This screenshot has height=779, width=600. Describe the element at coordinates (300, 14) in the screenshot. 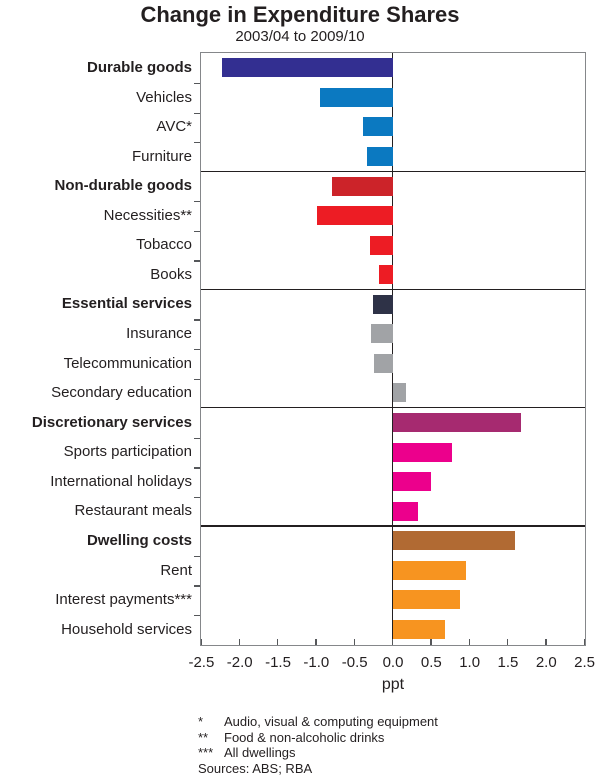

I see `chart-title: Change in Expenditure Shares` at that location.